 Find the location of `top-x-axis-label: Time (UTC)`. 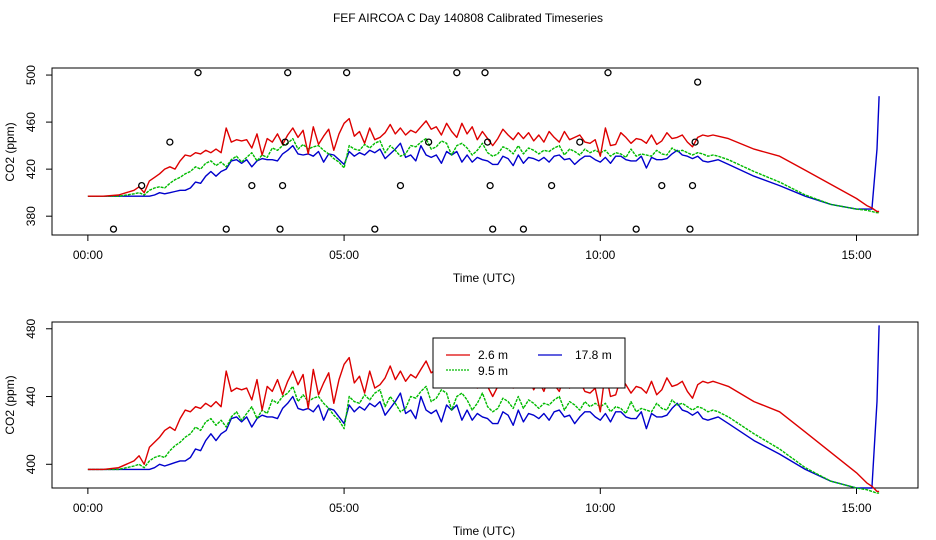

top-x-axis-label: Time (UTC) is located at coordinates (484, 278).